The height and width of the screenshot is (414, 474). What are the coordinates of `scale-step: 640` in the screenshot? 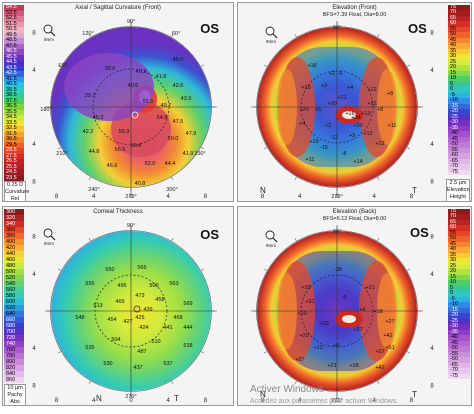 It's located at (14, 314).